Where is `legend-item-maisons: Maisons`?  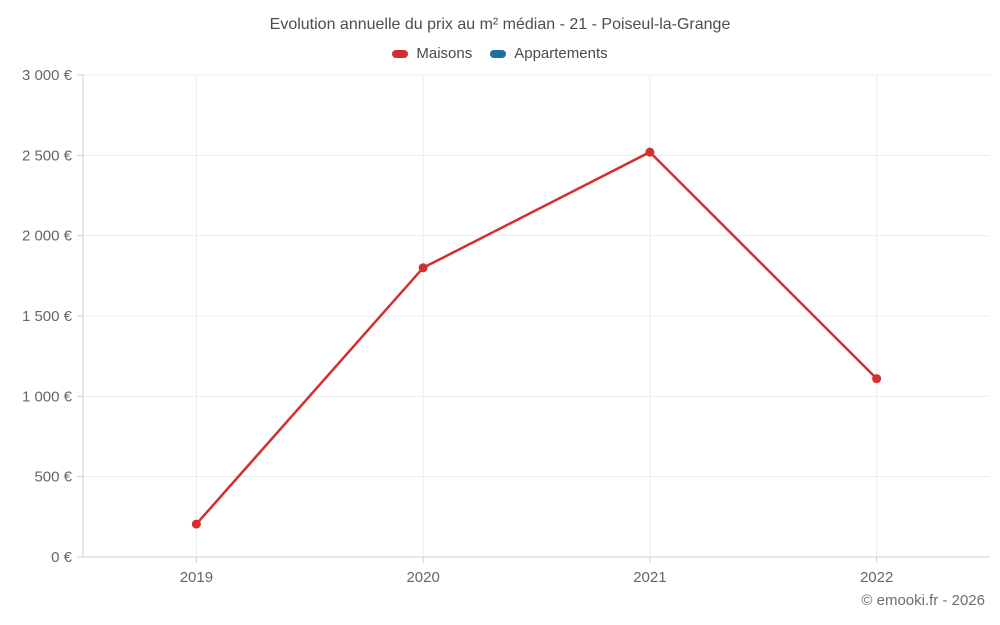
legend-item-maisons: Maisons is located at coordinates (432, 53).